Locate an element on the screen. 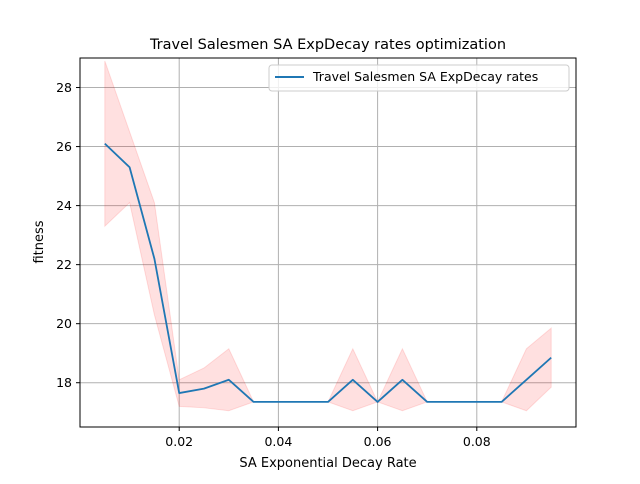 The image size is (640, 484). y-tick-label: 24 is located at coordinates (64, 205).